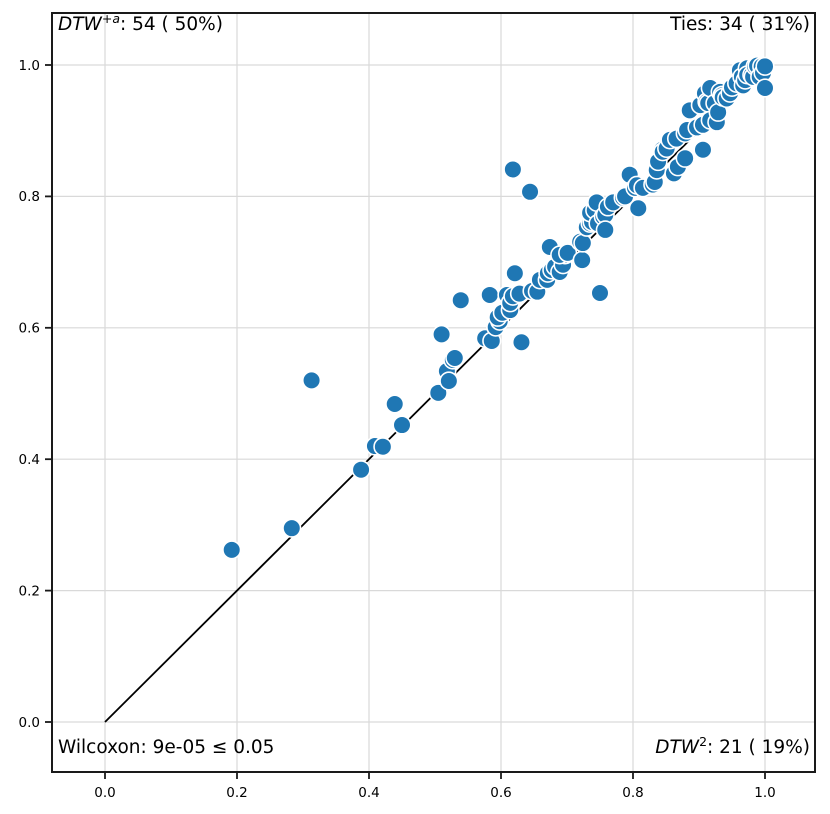 The image size is (830, 814). Describe the element at coordinates (29, 591) in the screenshot. I see `y-tick-label: 0.2` at that location.